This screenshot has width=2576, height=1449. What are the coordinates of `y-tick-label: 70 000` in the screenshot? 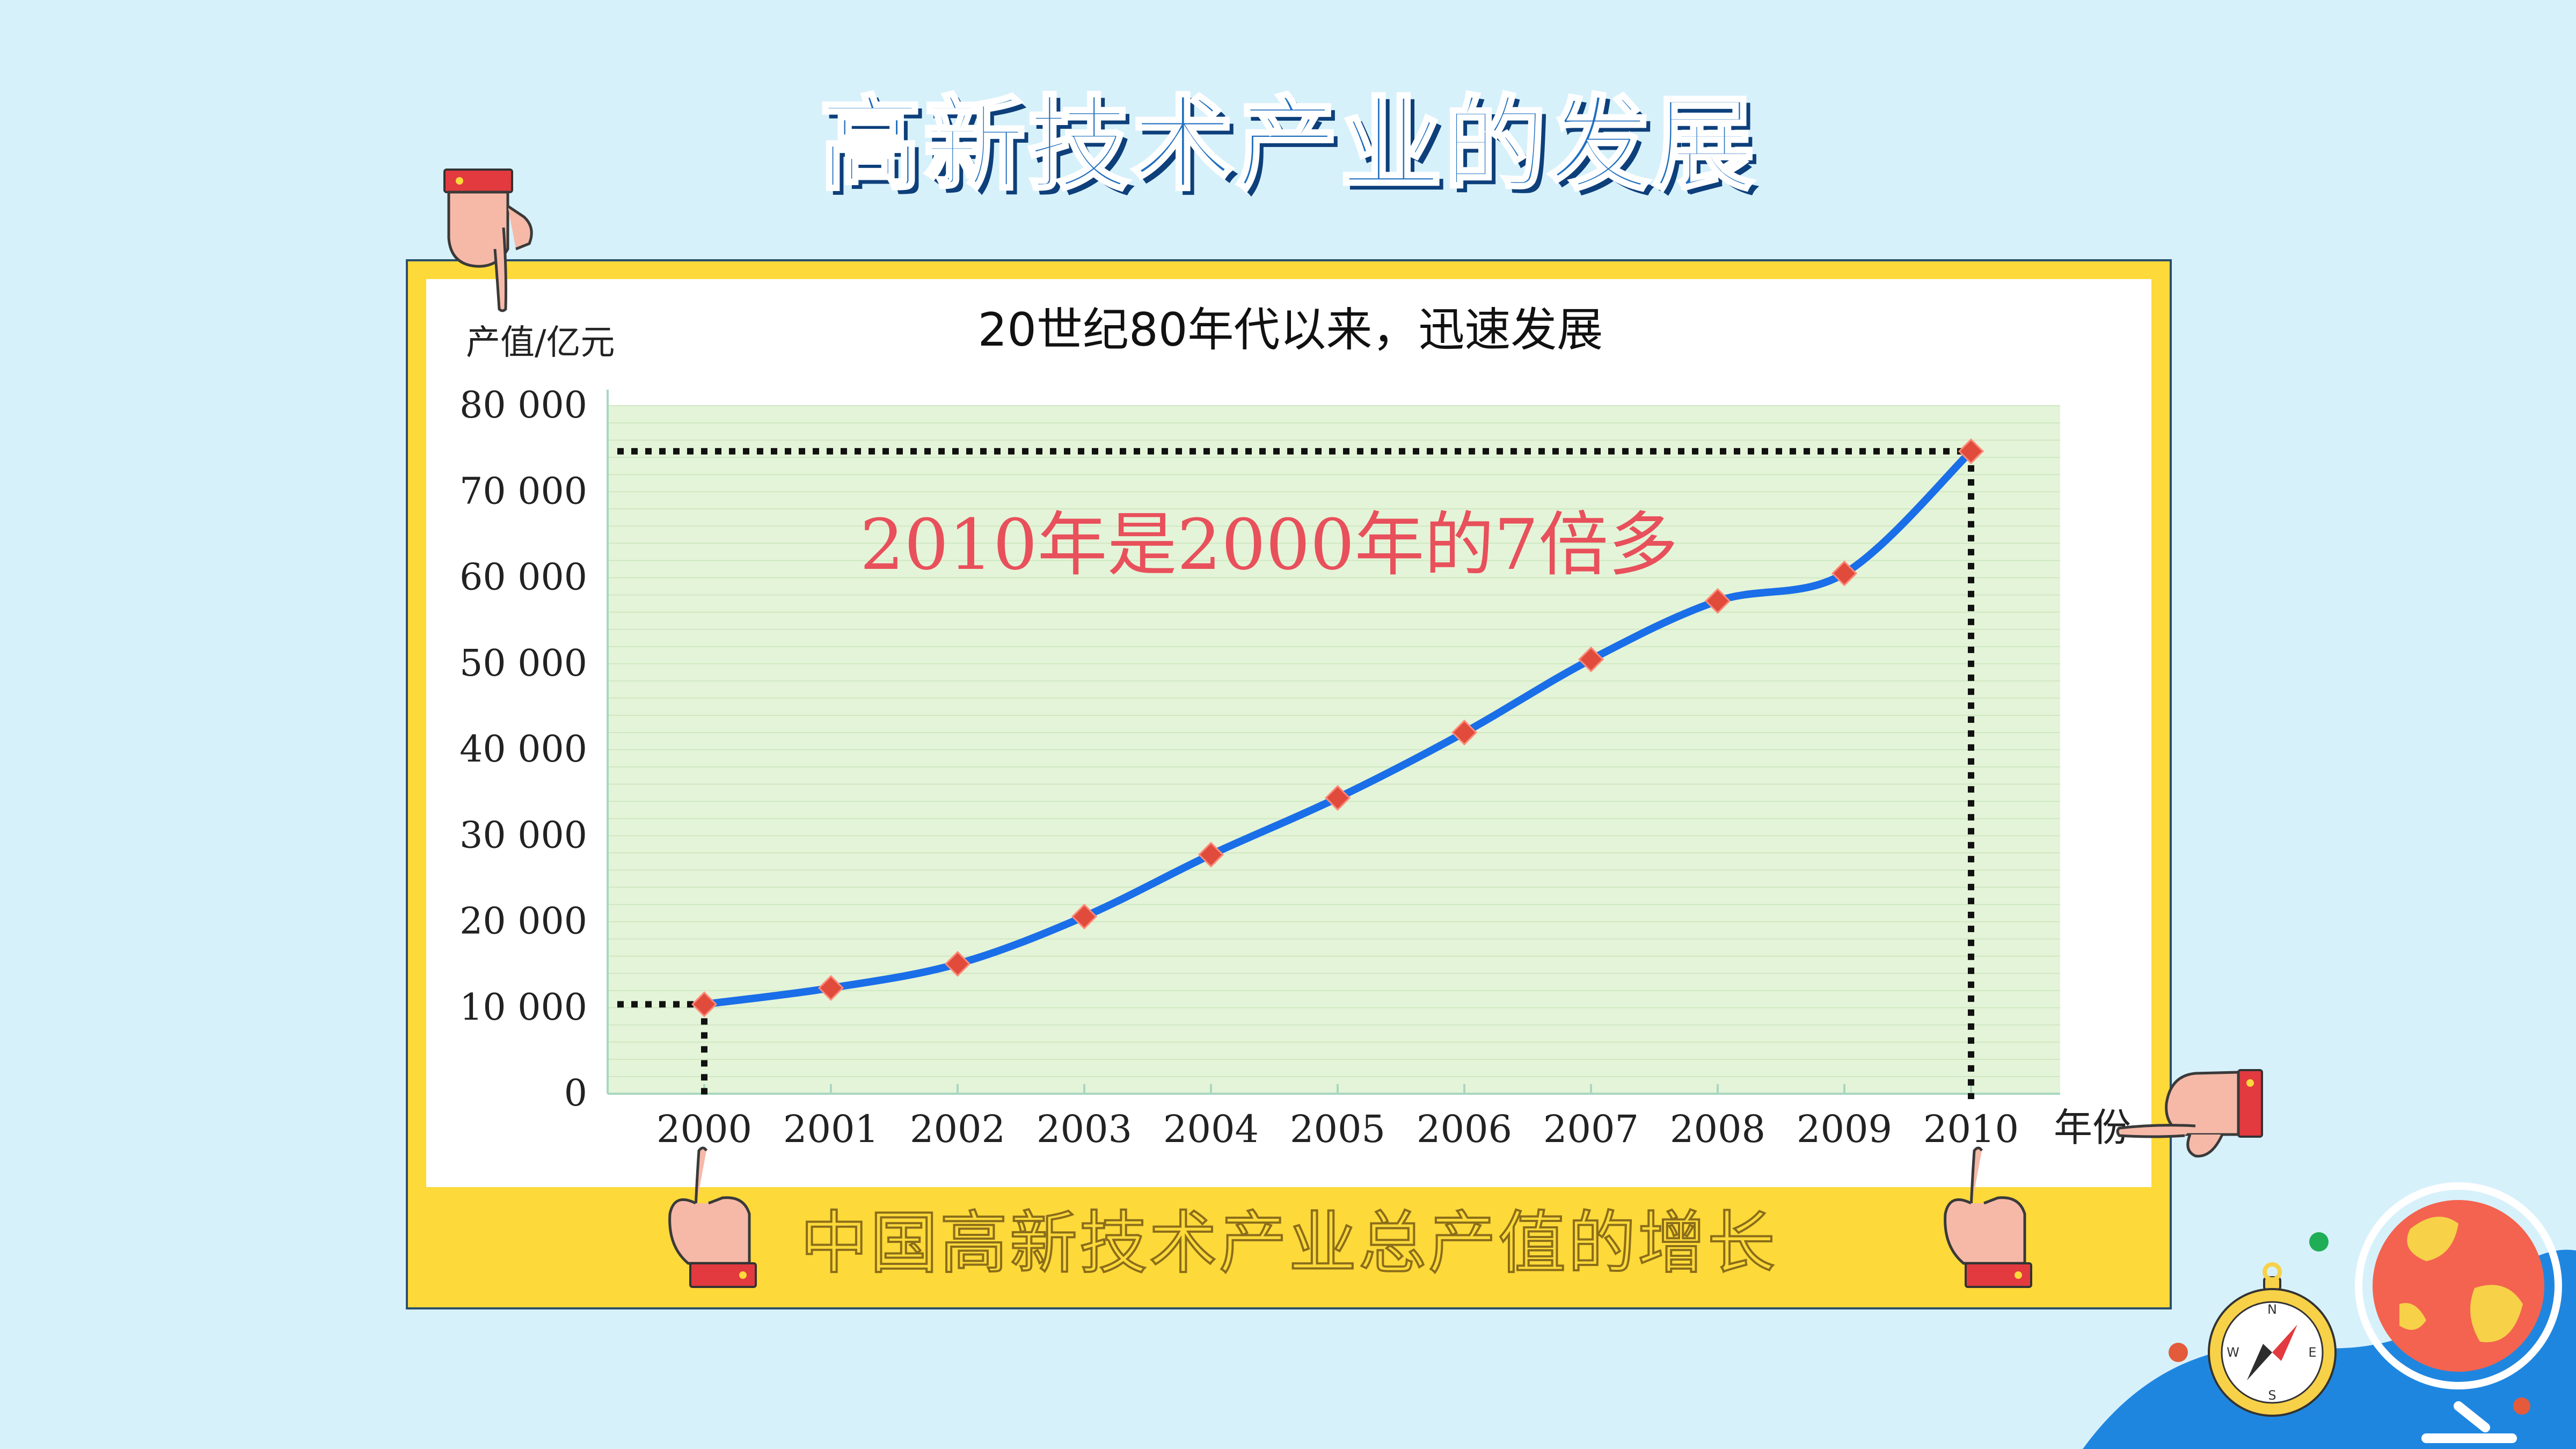 It's located at (523, 491).